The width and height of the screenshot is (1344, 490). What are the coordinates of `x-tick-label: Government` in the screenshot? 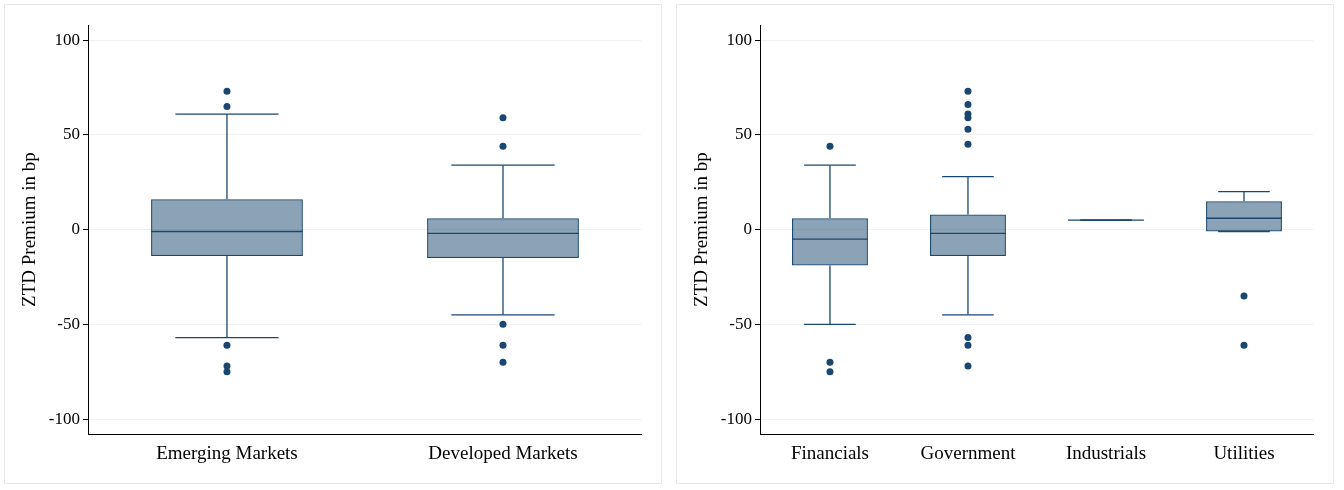 It's located at (968, 452).